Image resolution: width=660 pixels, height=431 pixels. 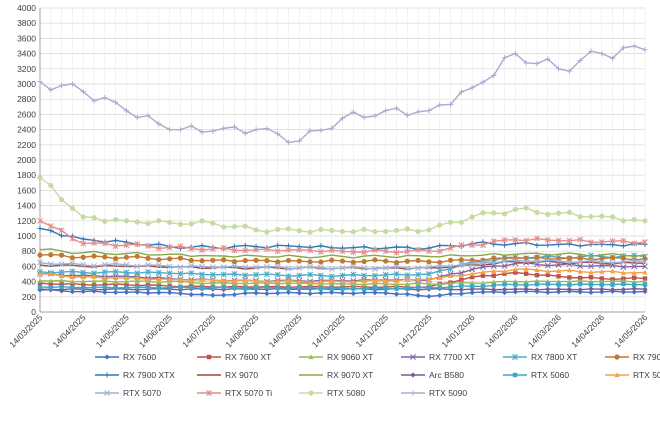 I want to click on y-tick-label: 3800, so click(x=26, y=23).